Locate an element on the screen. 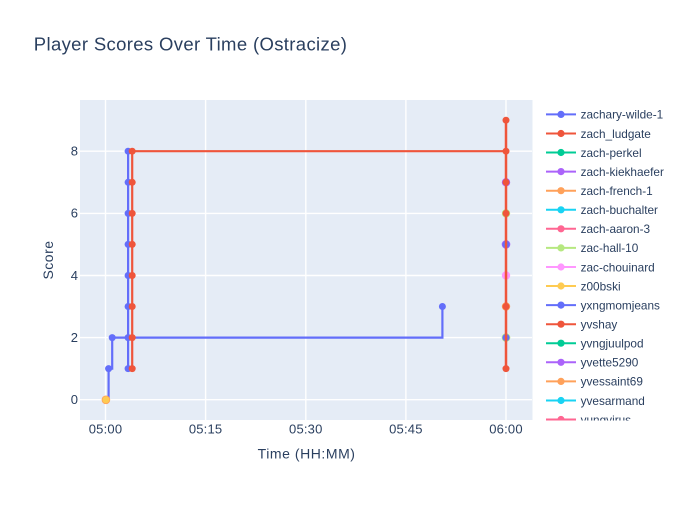 The height and width of the screenshot is (505, 700). svg-text: Time (HH:MM) is located at coordinates (307, 454).